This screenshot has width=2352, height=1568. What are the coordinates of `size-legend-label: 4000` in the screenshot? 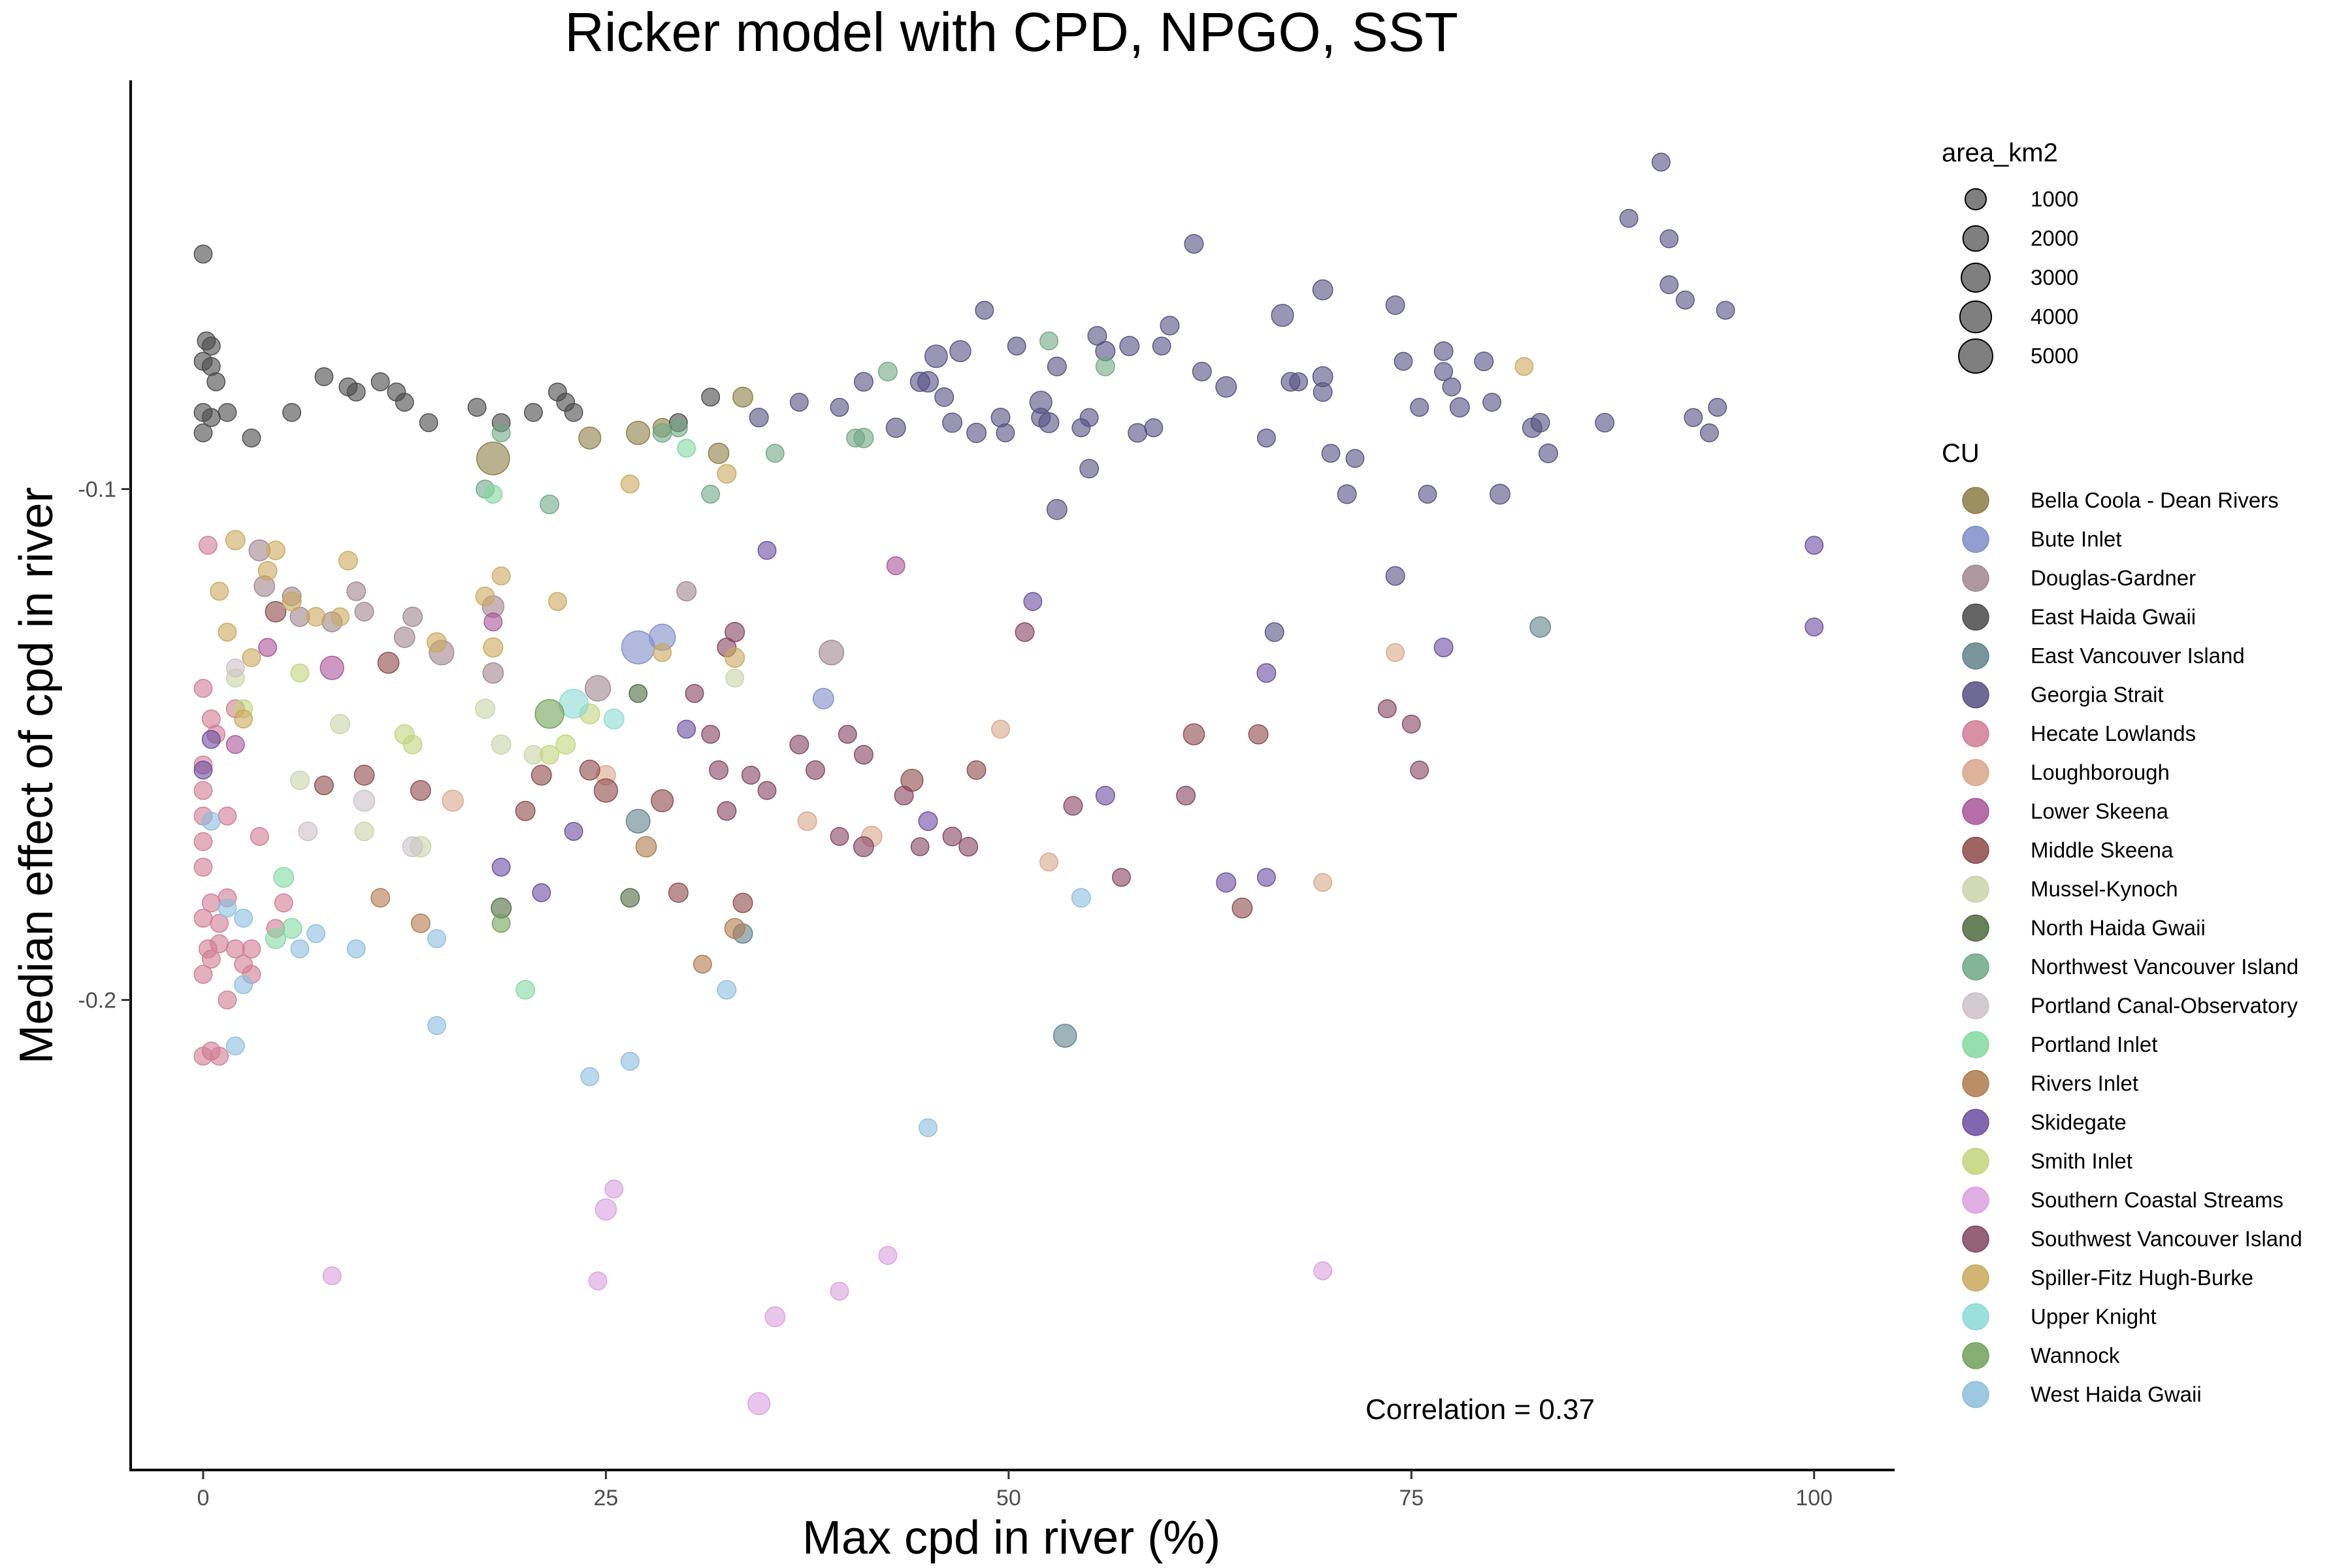 It's located at (2054, 316).